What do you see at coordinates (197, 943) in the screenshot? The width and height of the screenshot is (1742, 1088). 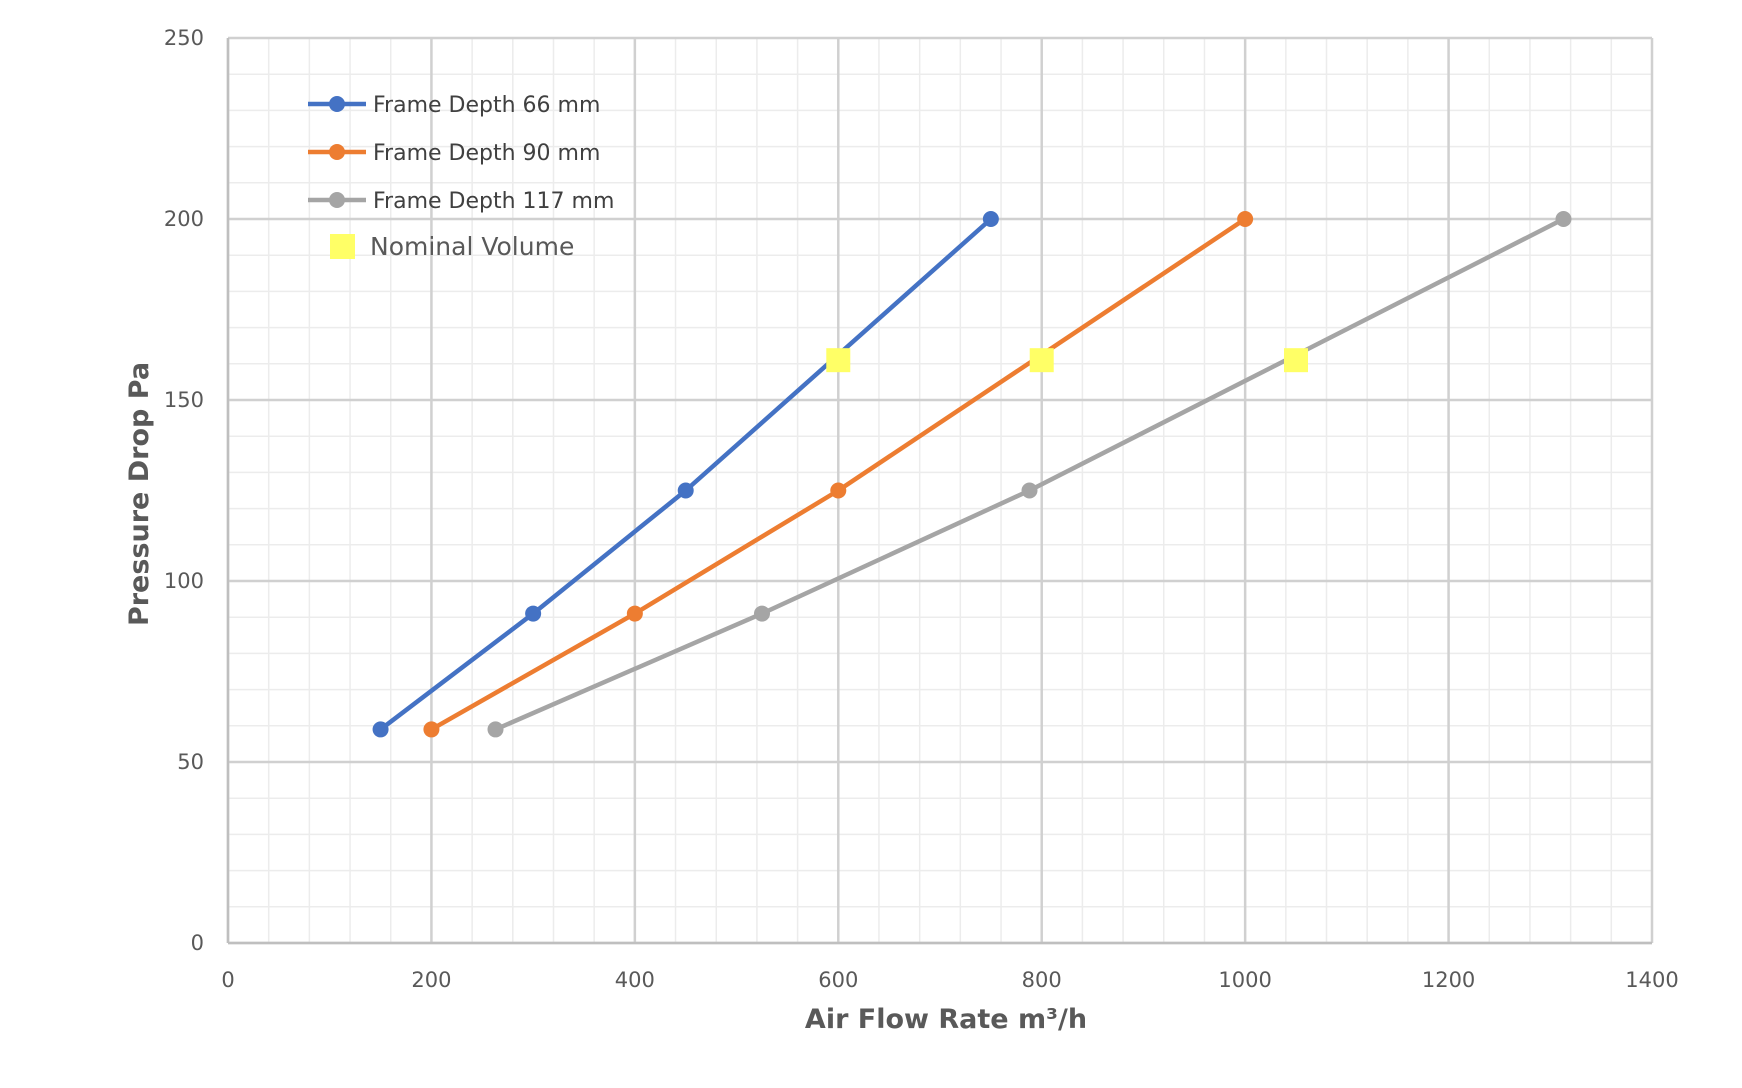 I see `y-tick-label: 0` at bounding box center [197, 943].